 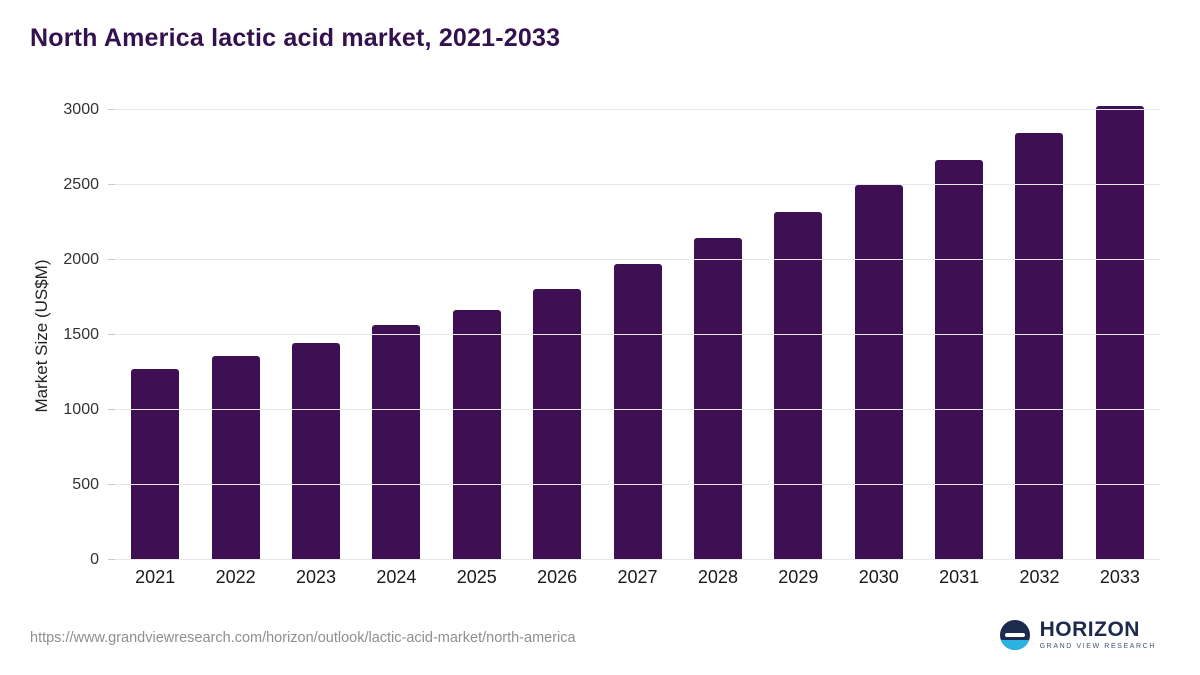 I want to click on bar-2031, so click(x=959, y=359).